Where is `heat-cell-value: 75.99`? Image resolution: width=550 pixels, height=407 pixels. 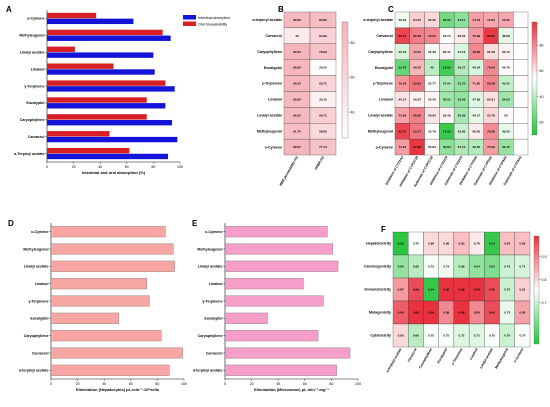 heat-cell-value: 75.99 is located at coordinates (476, 36).